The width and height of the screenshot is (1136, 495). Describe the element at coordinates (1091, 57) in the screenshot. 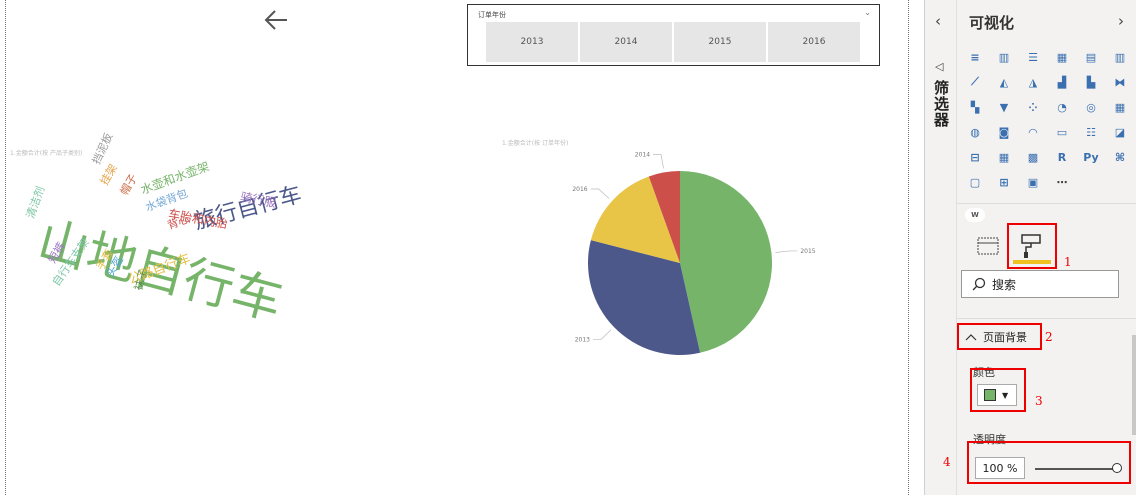

I see `100-bar-icon: ▤` at that location.